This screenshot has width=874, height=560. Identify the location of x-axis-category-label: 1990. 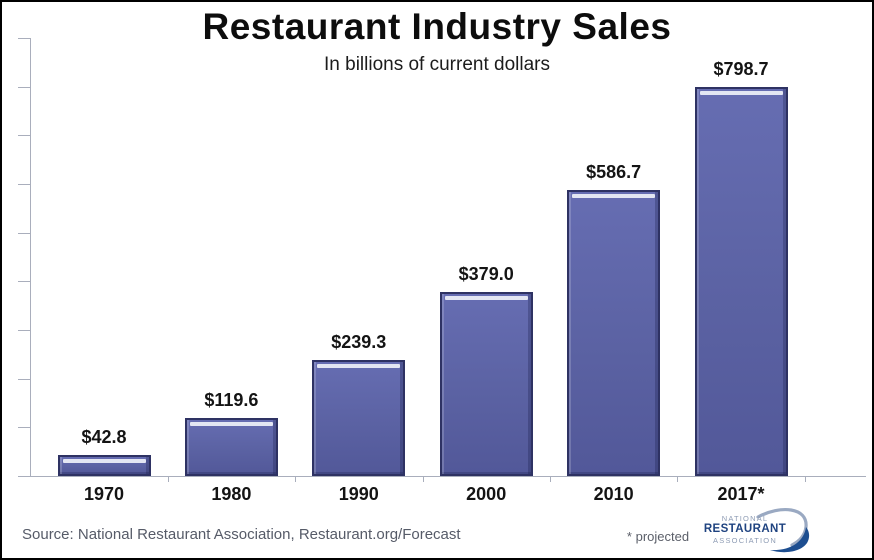
(358, 494).